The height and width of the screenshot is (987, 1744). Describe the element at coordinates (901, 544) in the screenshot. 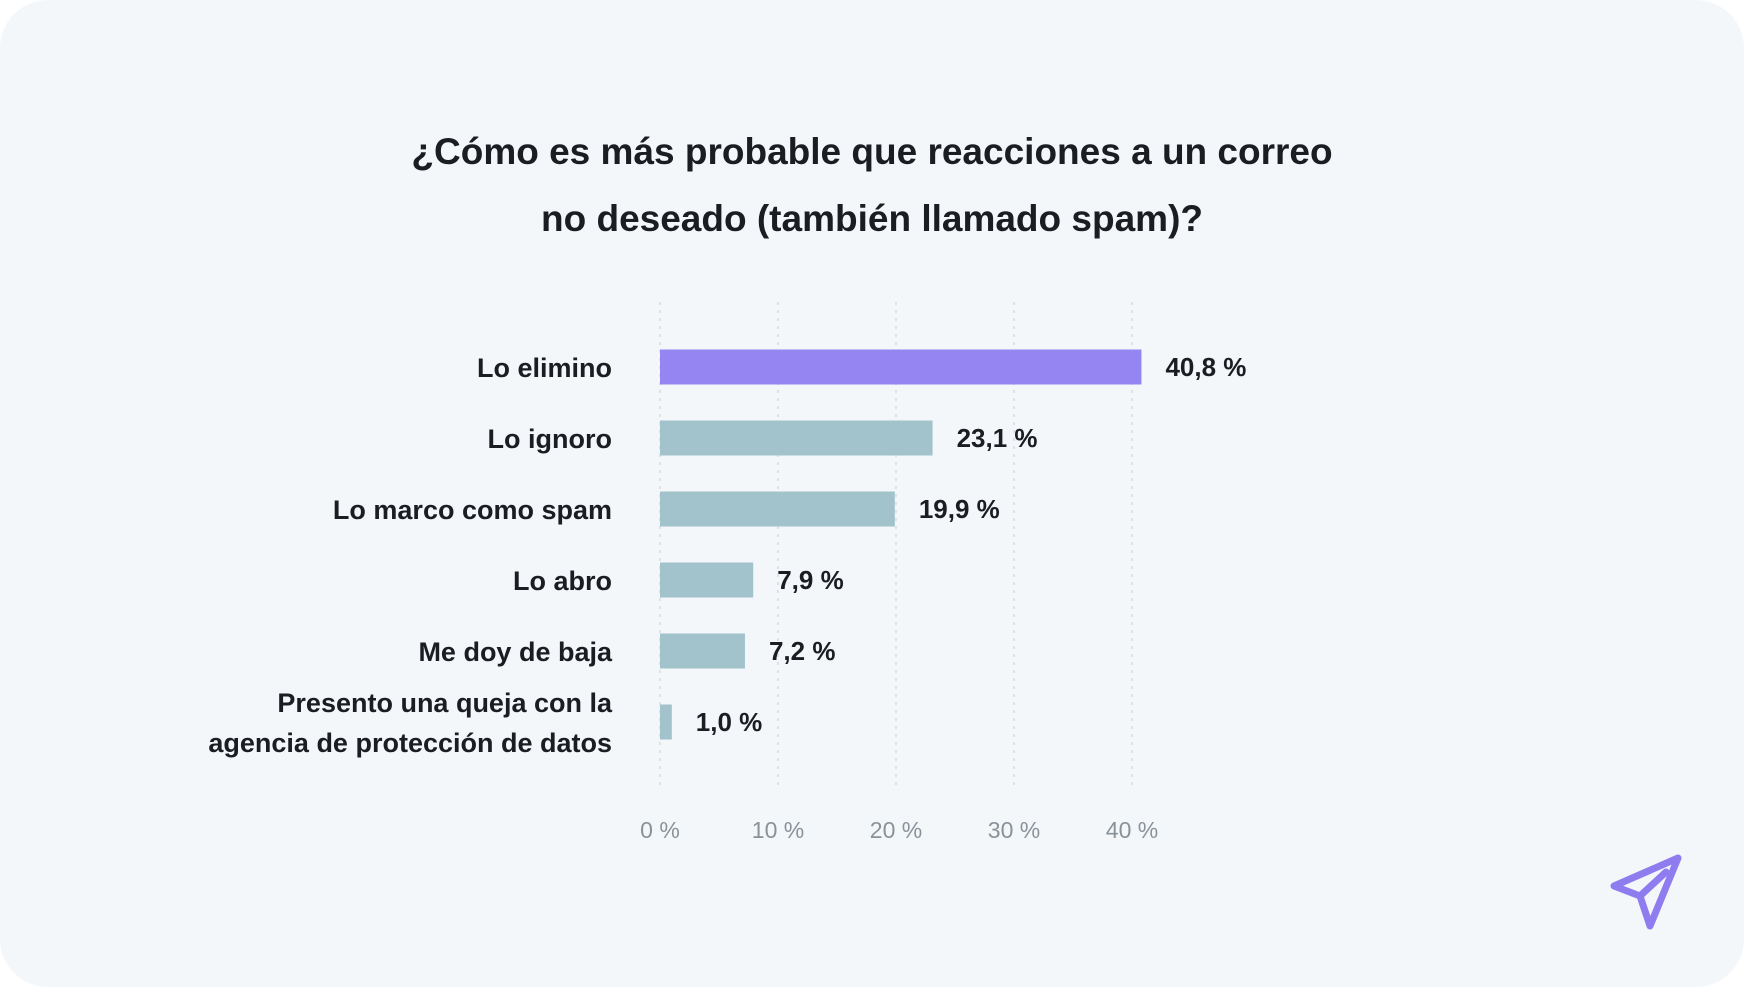

I see `bars` at that location.